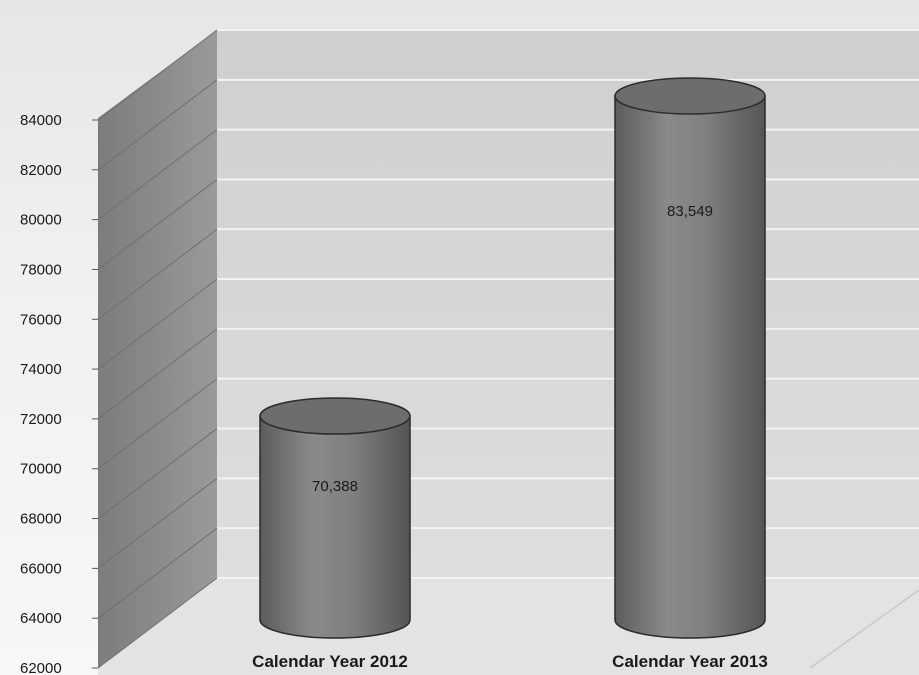 This screenshot has height=675, width=919. What do you see at coordinates (508, 626) in the screenshot?
I see `floor` at bounding box center [508, 626].